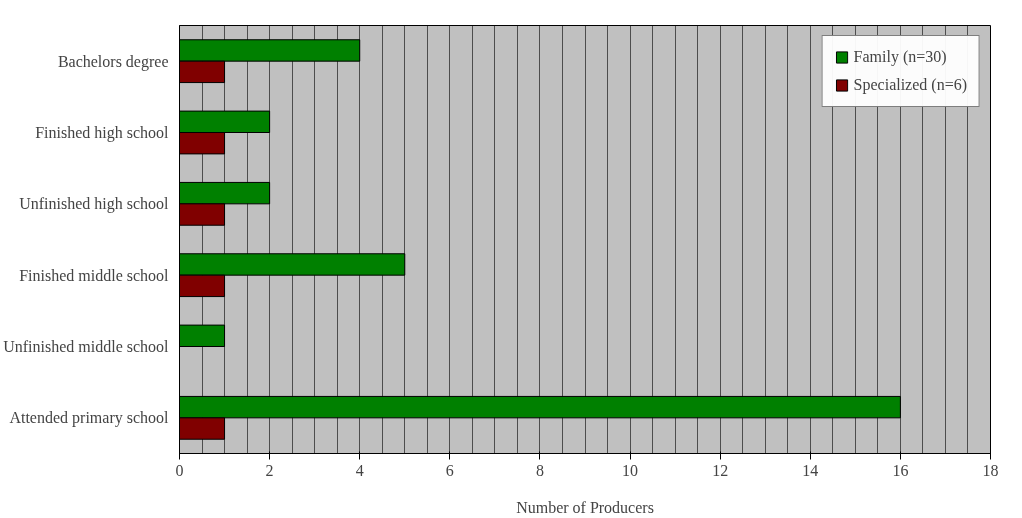 The width and height of the screenshot is (1022, 518). I want to click on x-tick-label: 14, so click(810, 470).